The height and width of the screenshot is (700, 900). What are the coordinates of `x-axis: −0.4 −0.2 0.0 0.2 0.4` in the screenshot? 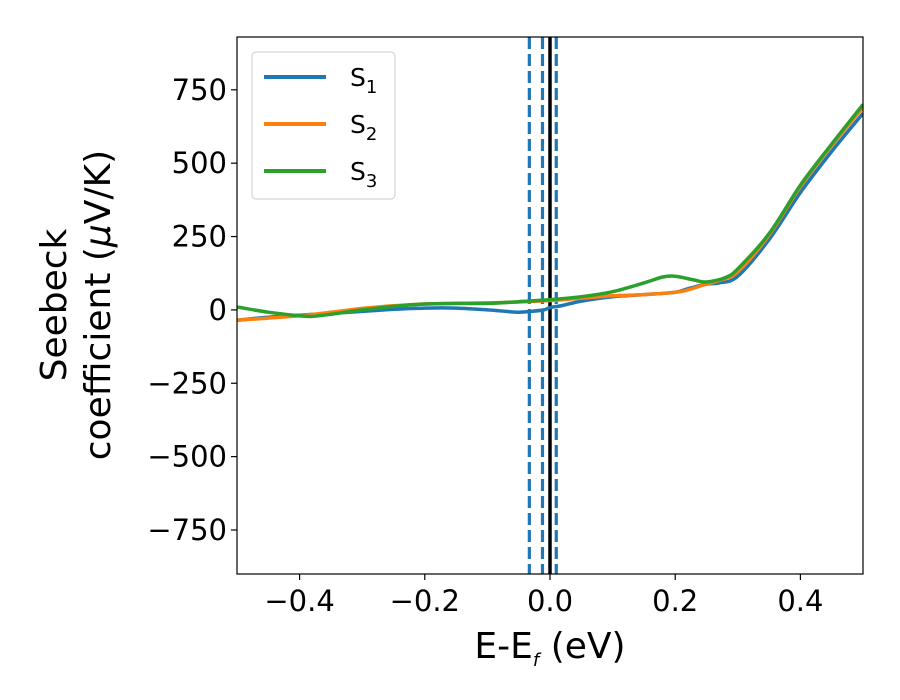 It's located at (543, 596).